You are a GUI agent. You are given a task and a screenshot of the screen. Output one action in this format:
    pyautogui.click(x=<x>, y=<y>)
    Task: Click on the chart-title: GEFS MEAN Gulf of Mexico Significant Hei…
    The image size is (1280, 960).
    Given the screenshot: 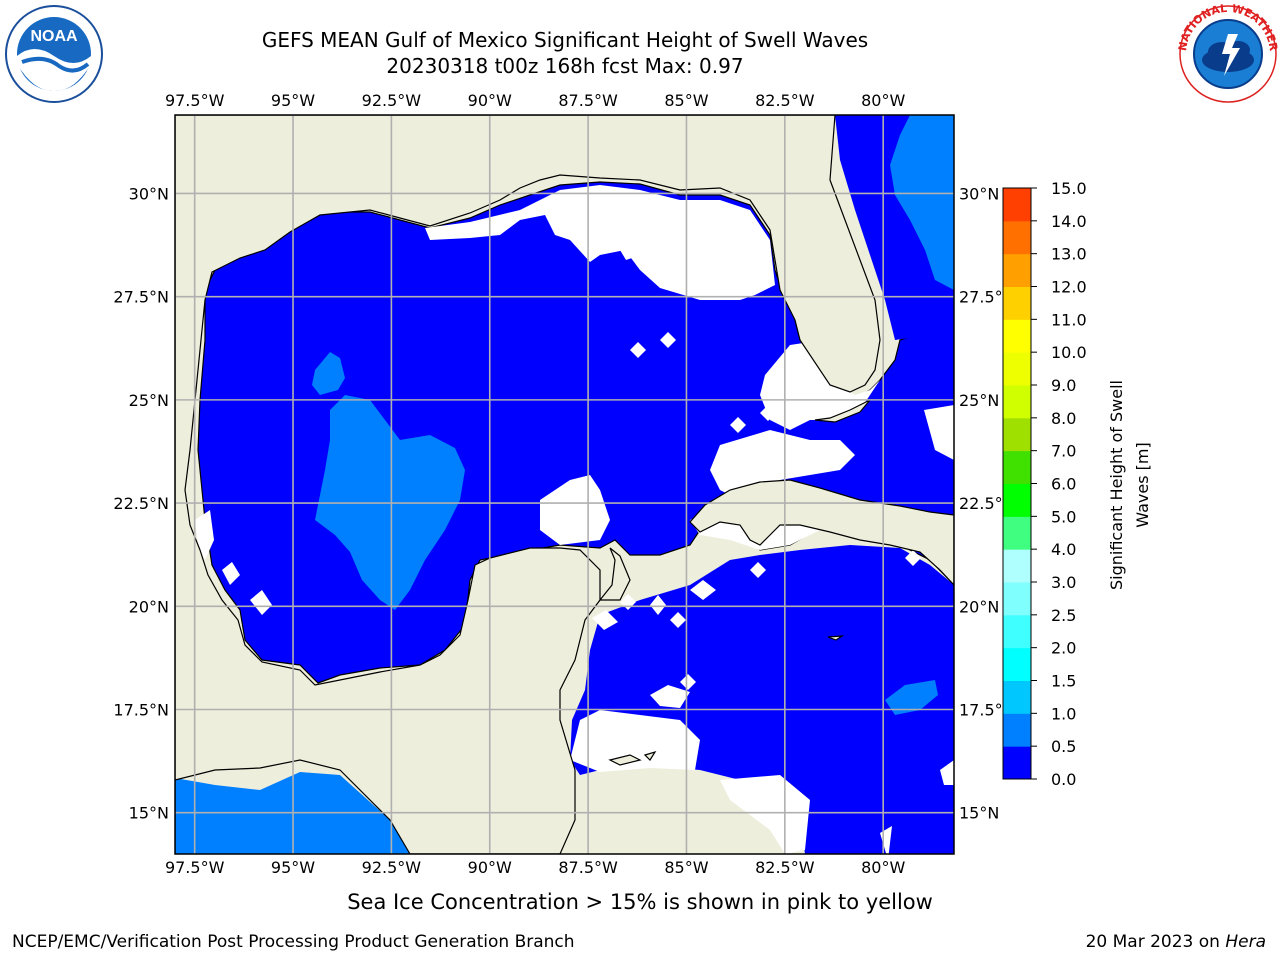 What is the action you would take?
    pyautogui.click(x=565, y=40)
    